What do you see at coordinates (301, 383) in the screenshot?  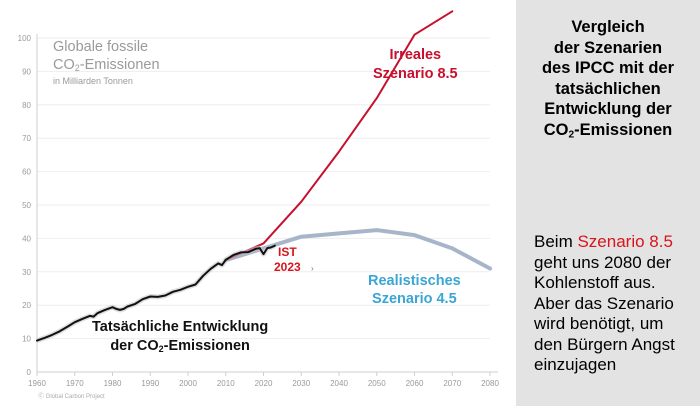 I see `x-tick-label-7: 2030` at bounding box center [301, 383].